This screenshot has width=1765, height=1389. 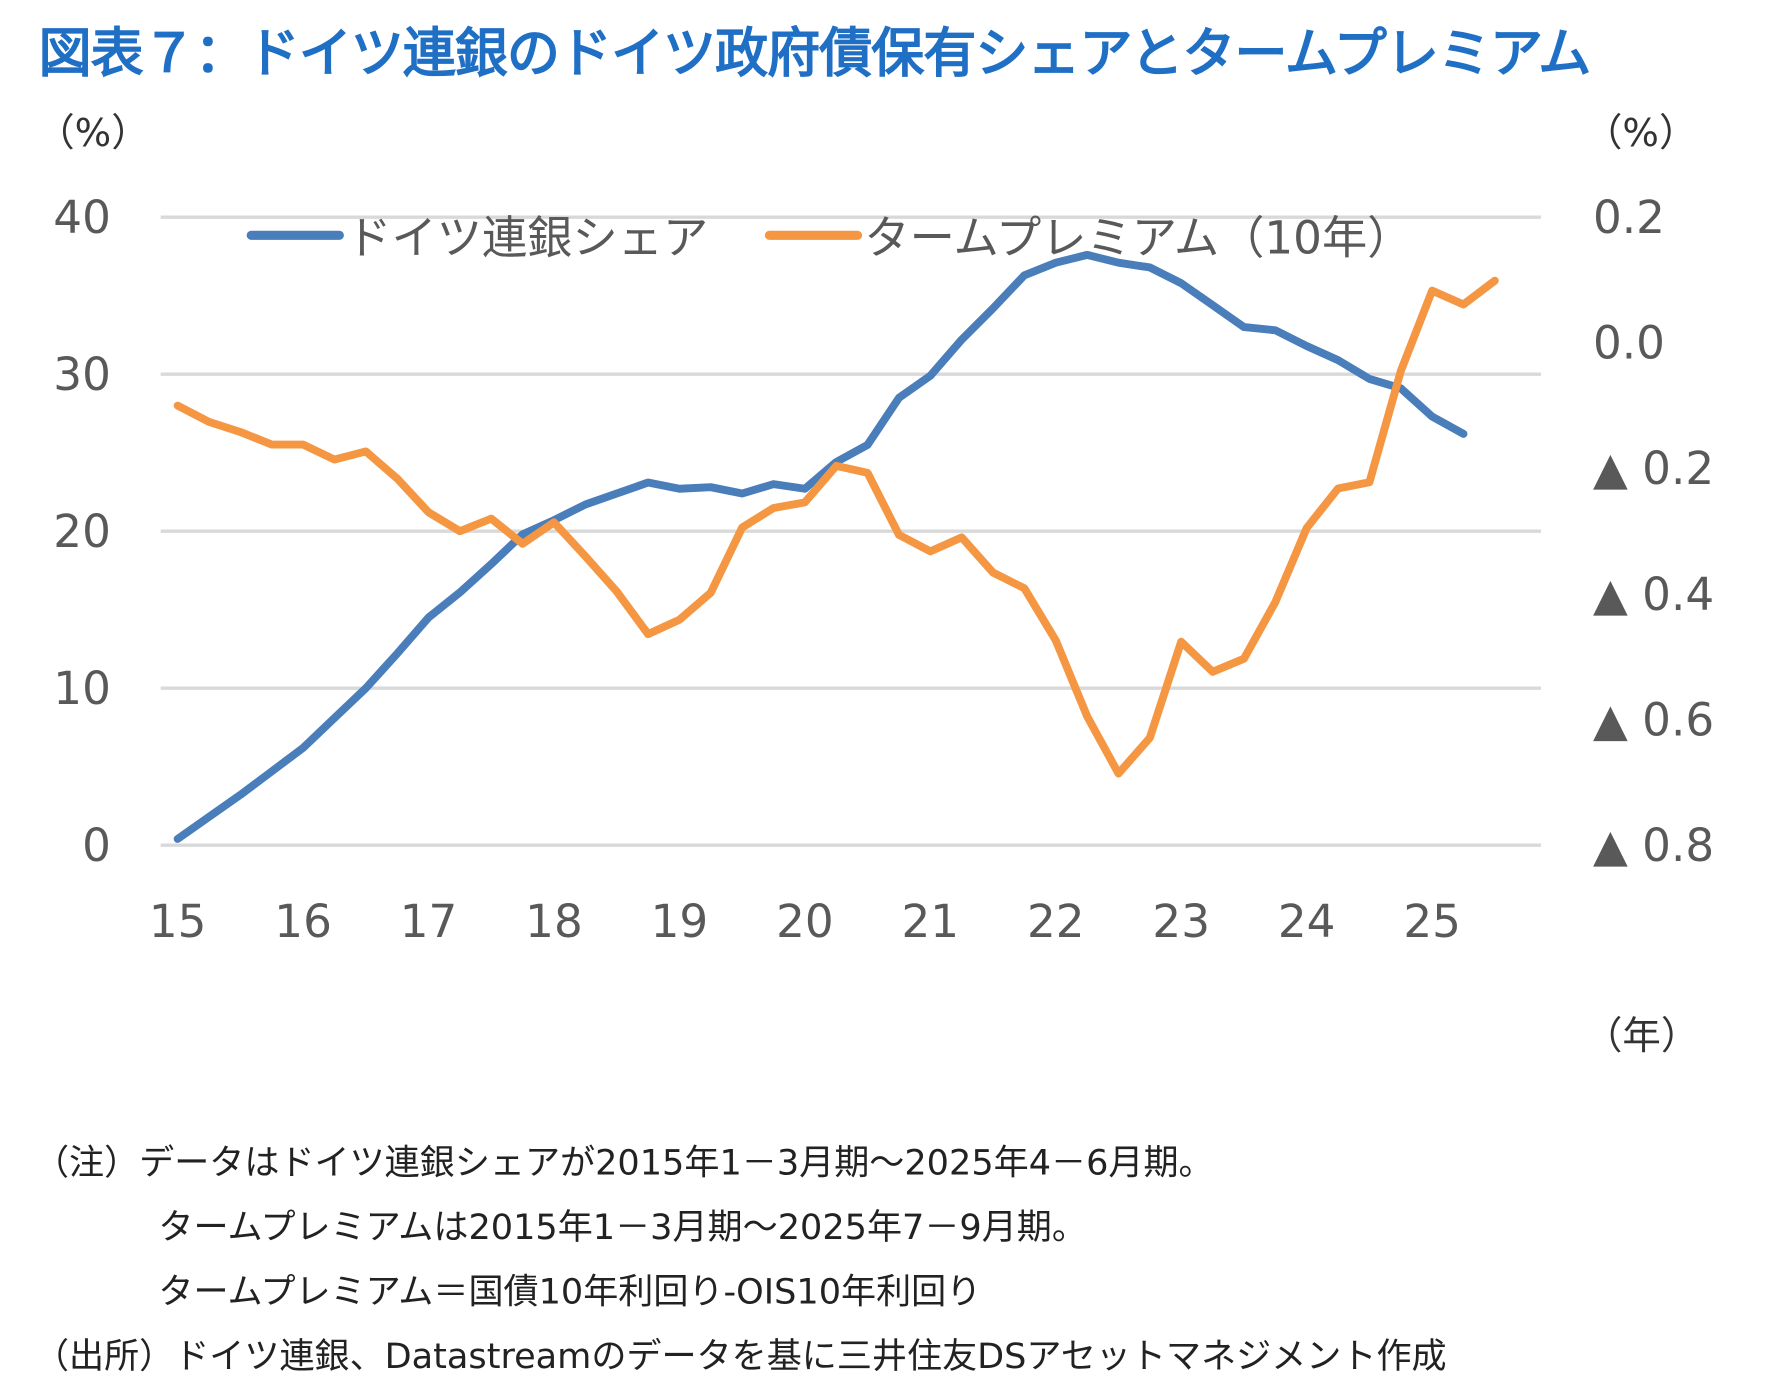 I want to click on x-tick-label: 24, so click(x=1307, y=921).